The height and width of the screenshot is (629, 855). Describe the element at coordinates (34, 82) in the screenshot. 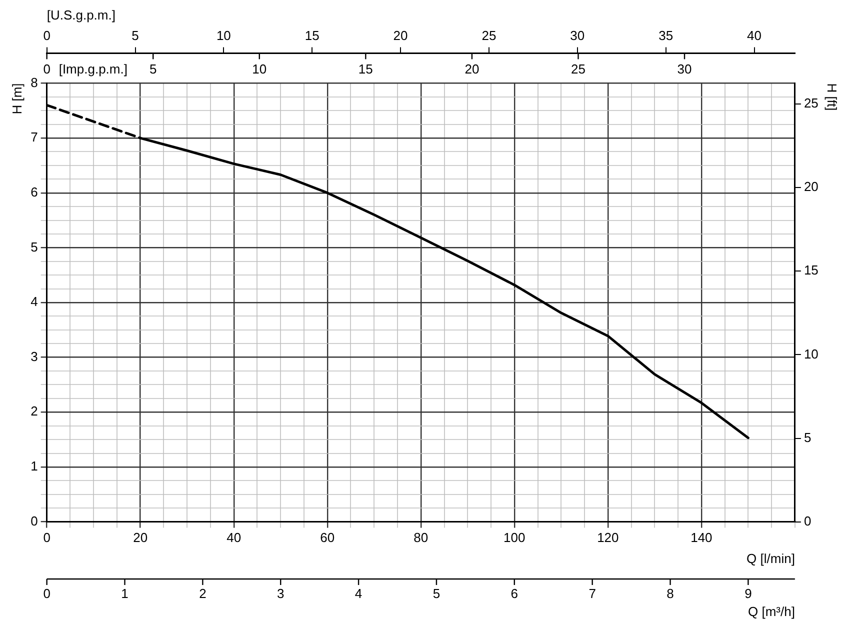

I see `y-tick-label: 8` at that location.